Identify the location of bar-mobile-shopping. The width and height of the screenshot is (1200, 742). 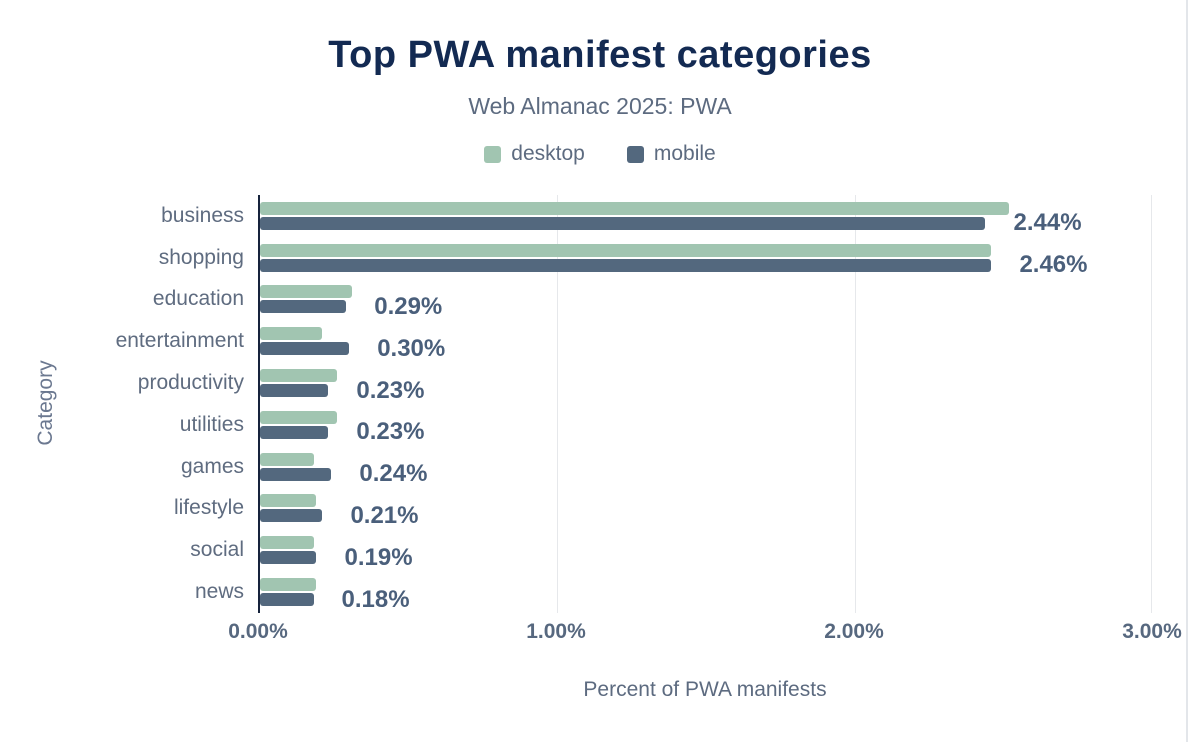
(626, 265).